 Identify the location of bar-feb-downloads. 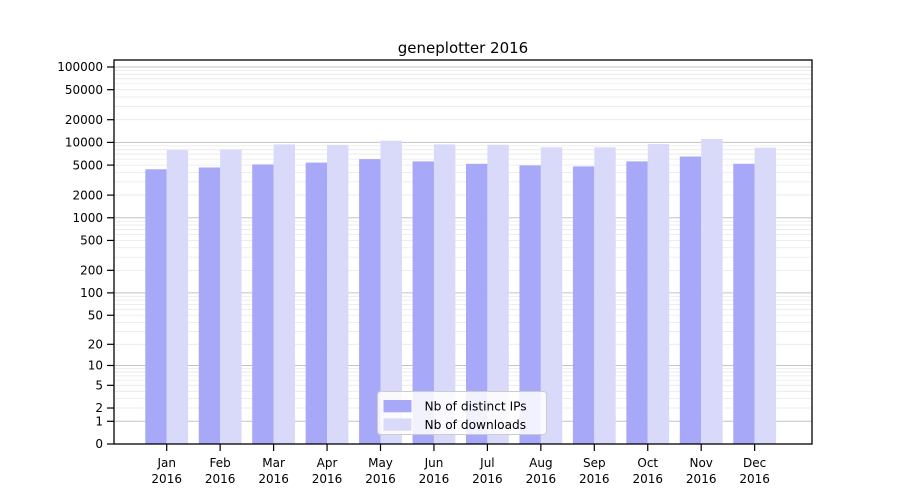
(231, 297).